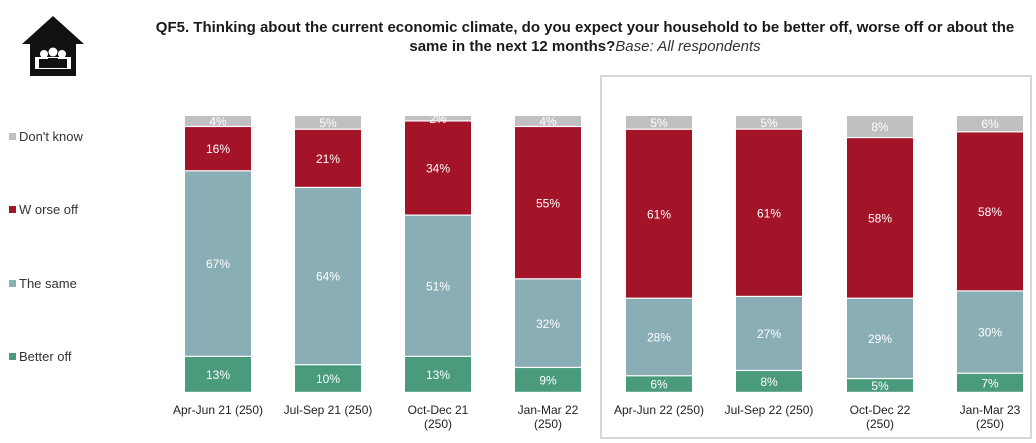 The image size is (1036, 443). I want to click on legend-item: Better off, so click(40, 356).